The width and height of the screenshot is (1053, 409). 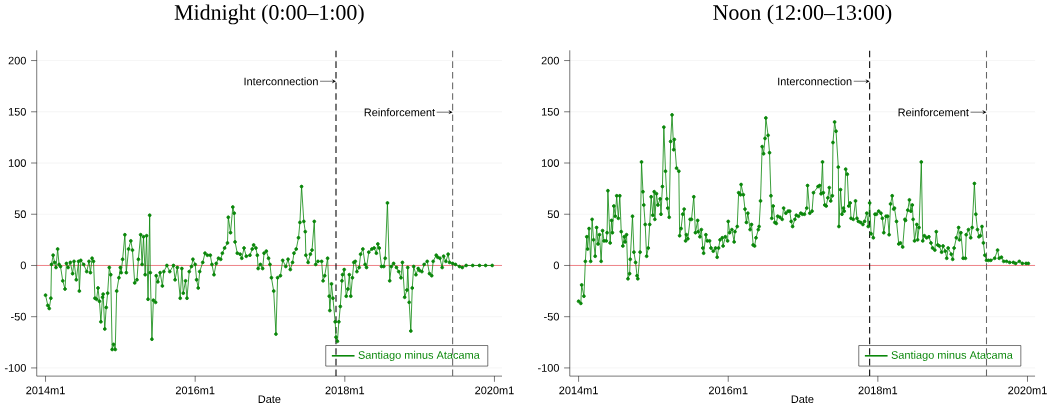 I want to click on chart-title: Midnight (0:00–1:00), so click(x=269, y=14).